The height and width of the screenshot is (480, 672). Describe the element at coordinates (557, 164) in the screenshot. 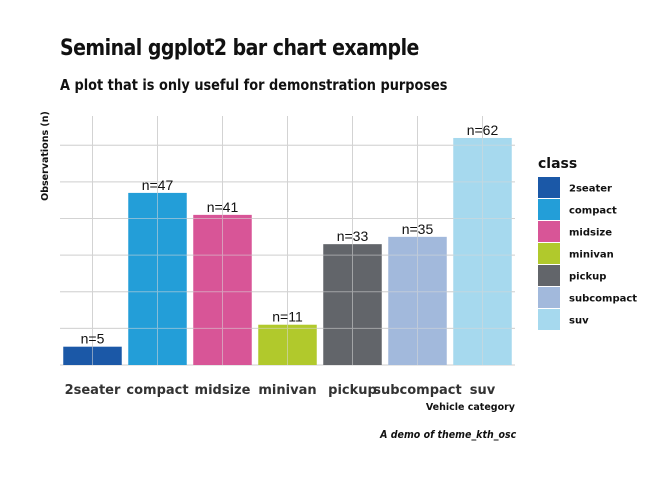

I see `legend-title: class` at that location.